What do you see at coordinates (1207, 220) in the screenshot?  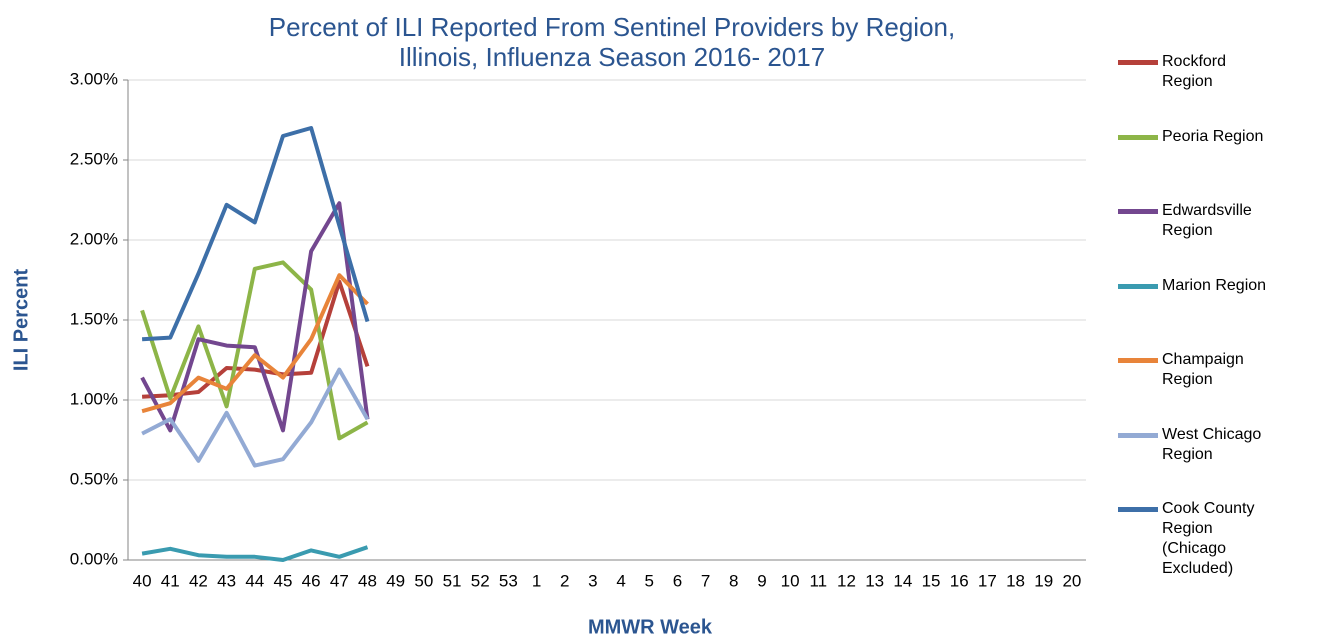 I see `legend-label: Edwardsville Region` at bounding box center [1207, 220].